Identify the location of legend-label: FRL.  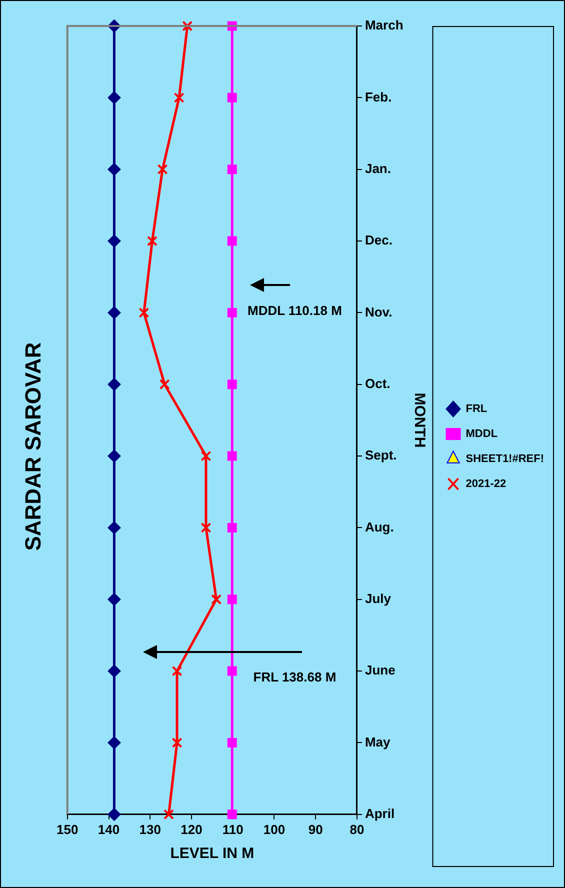
(477, 409).